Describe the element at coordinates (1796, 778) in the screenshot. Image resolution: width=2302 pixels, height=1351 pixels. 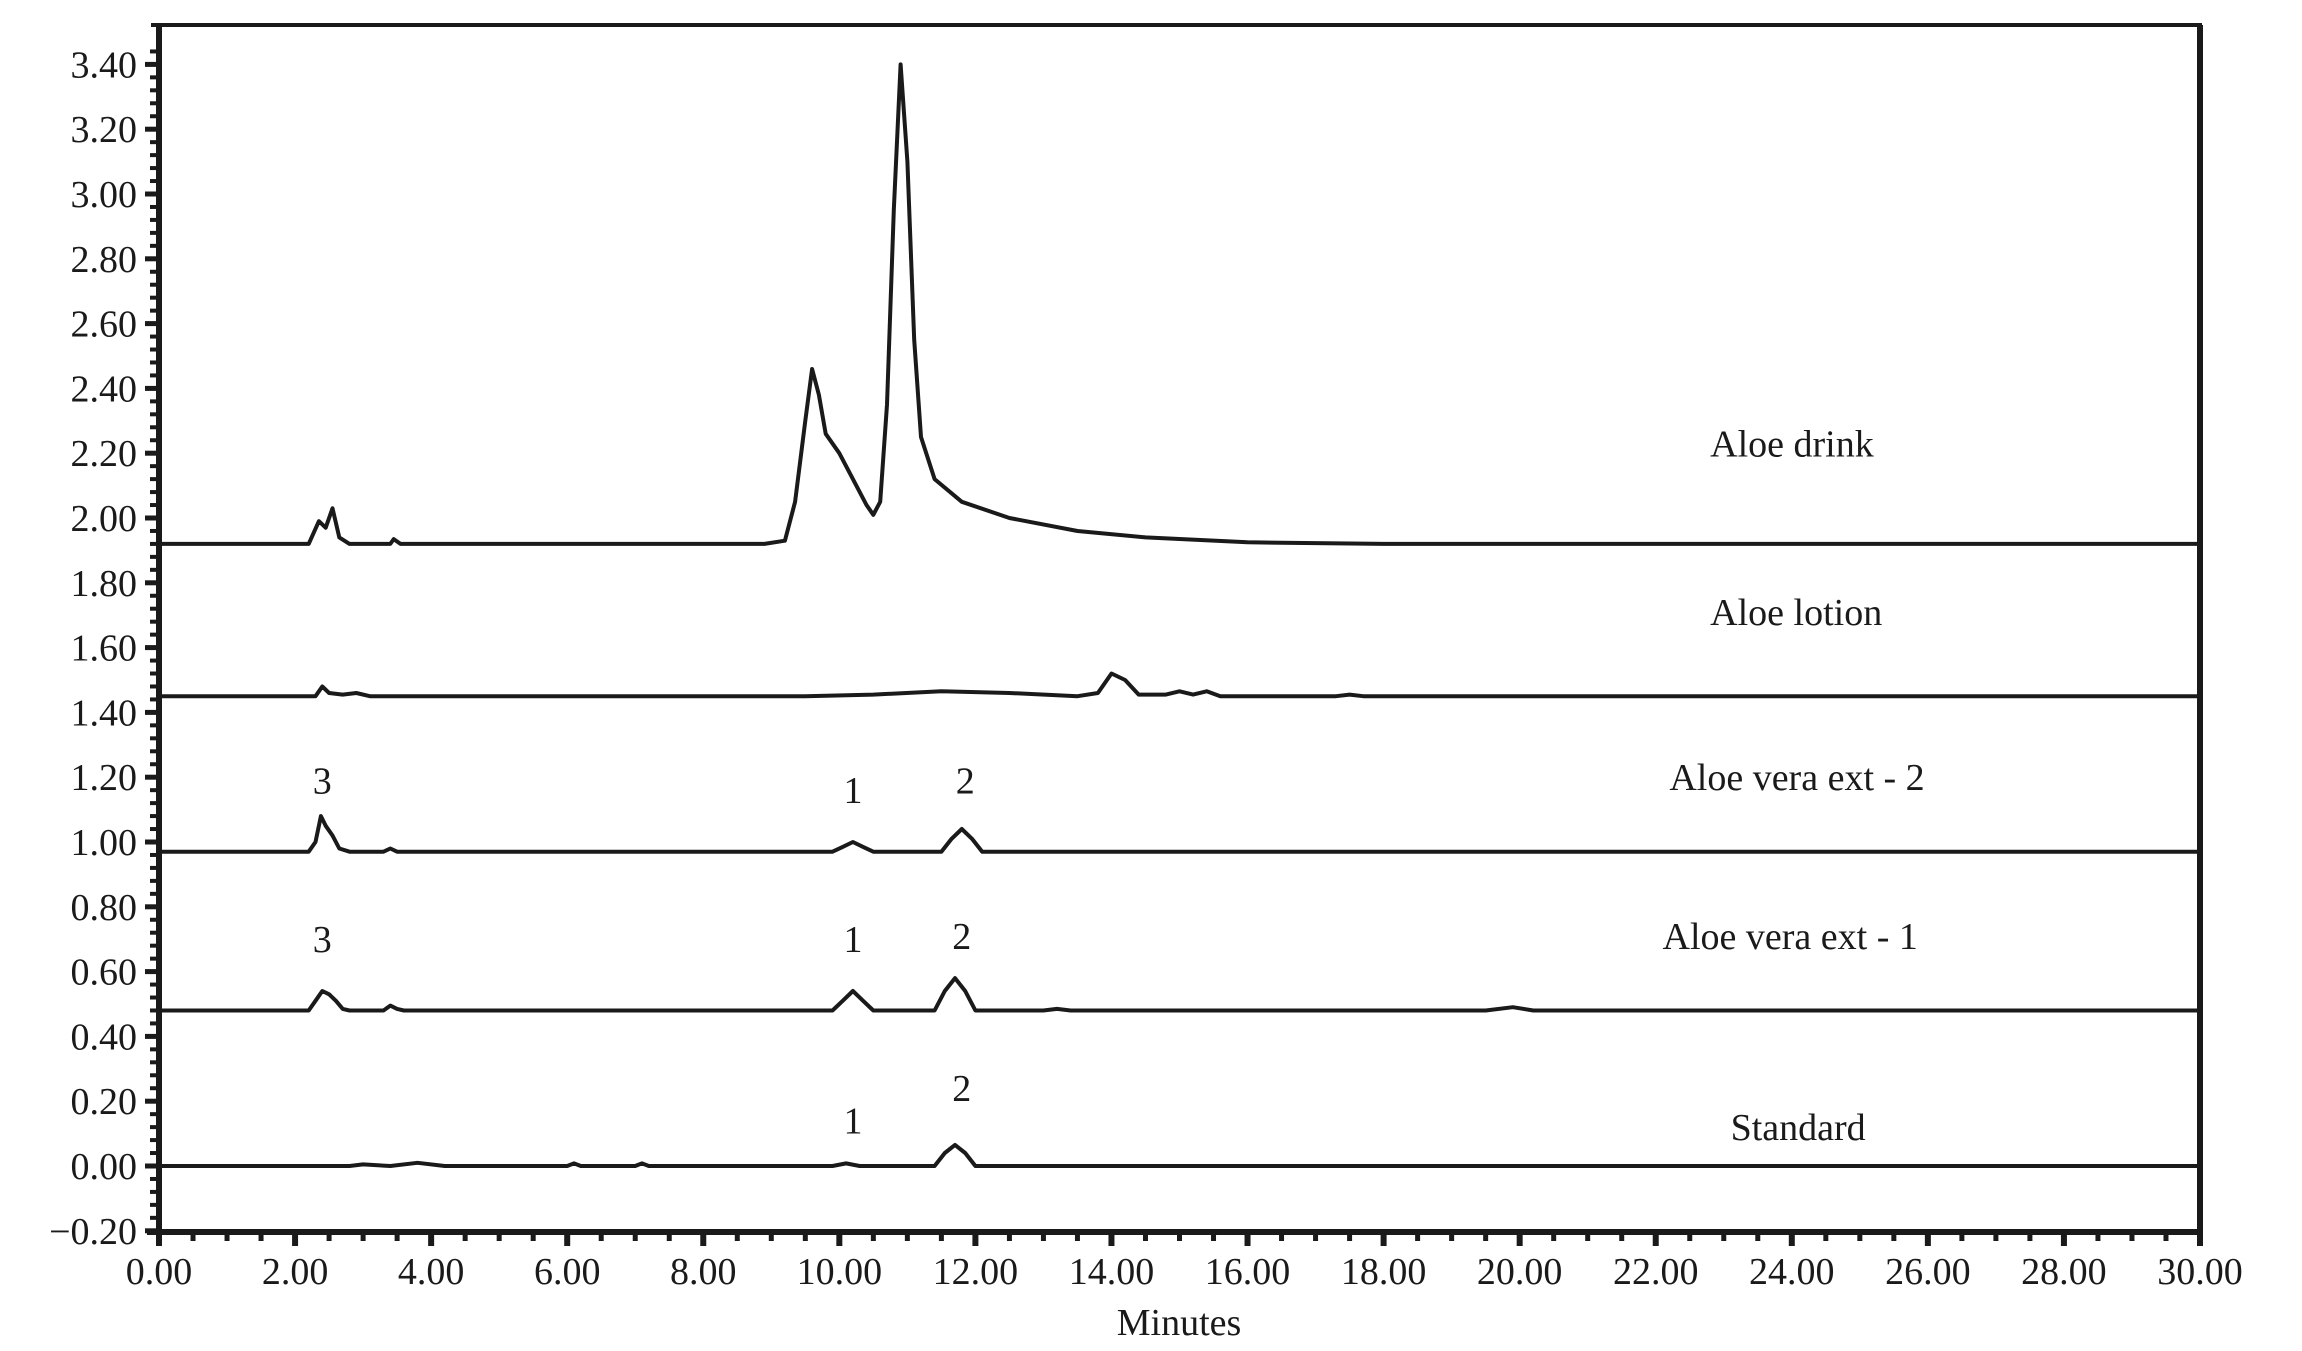
I see `series-label: Aloe vera ext - 2` at that location.